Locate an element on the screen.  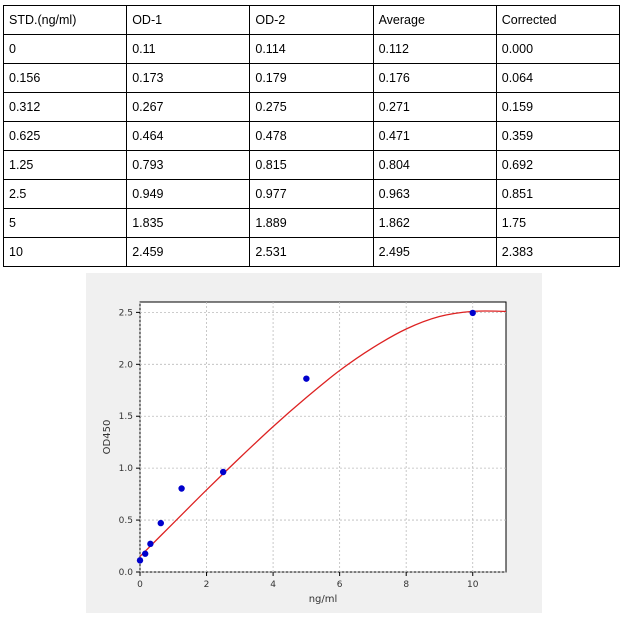
table-row: 10 2.459 2.531 2.495 2.383 is located at coordinates (311, 252).